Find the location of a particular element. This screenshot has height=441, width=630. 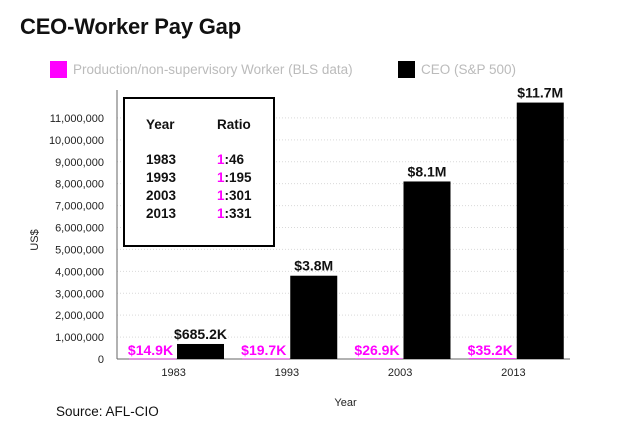

legend-label-ceo: CEO (S&P 500) is located at coordinates (469, 69).